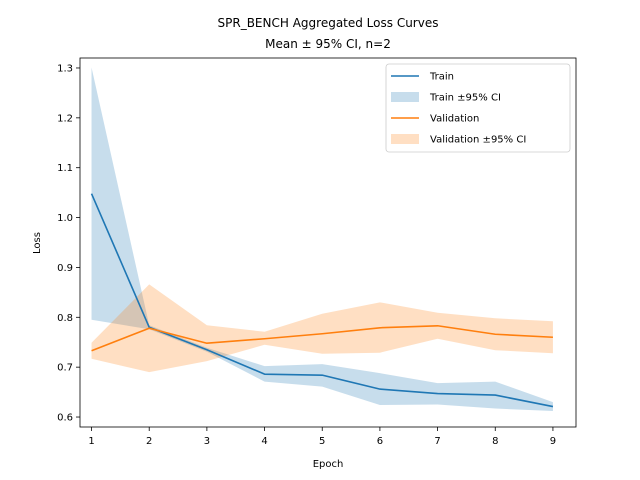 This screenshot has height=480, width=640. Describe the element at coordinates (65, 368) in the screenshot. I see `y-tick-label: 0.7` at that location.